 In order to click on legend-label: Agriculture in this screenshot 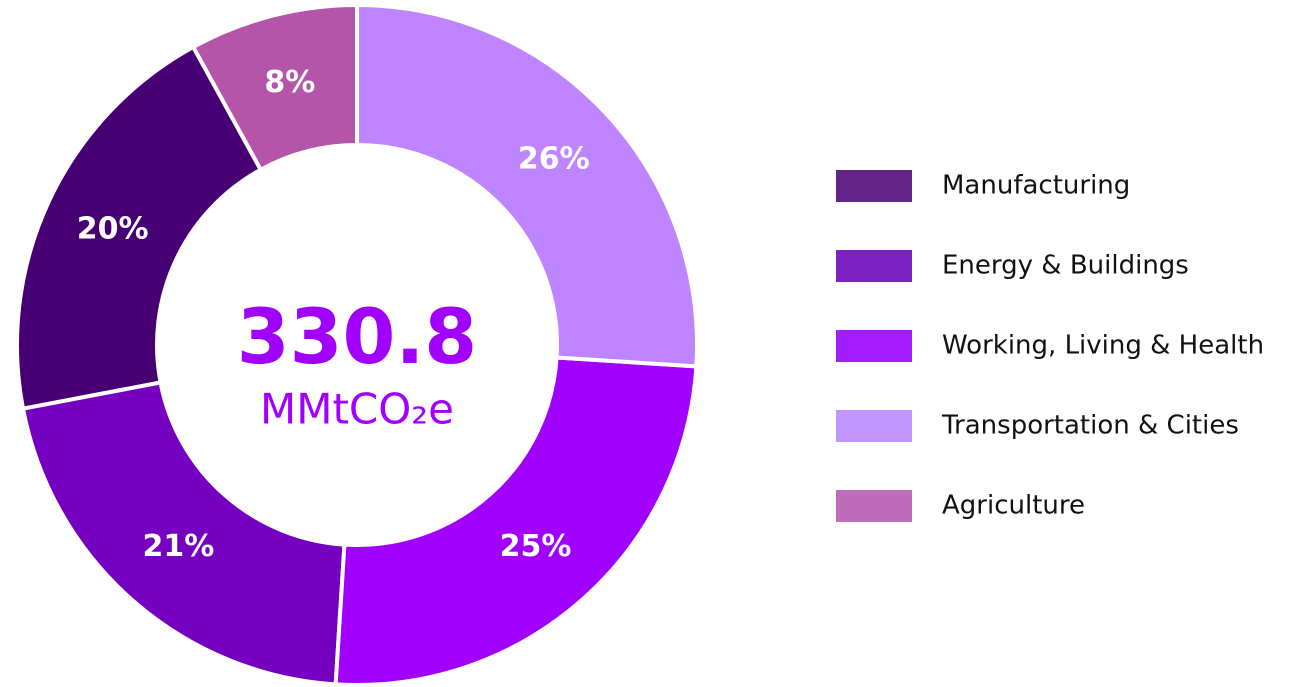, I will do `click(1013, 506)`.